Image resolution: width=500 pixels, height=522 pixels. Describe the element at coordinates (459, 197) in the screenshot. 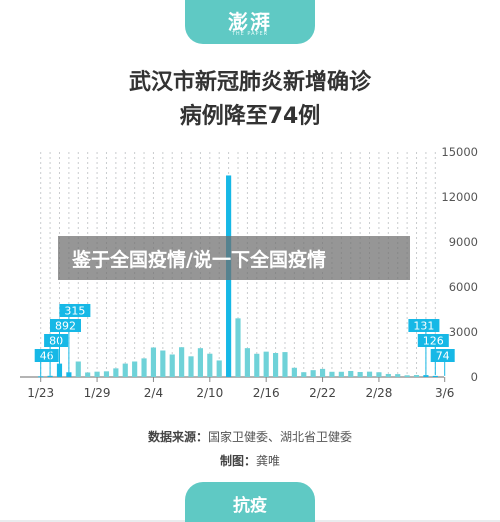

I see `y-tick-label: 12000` at that location.